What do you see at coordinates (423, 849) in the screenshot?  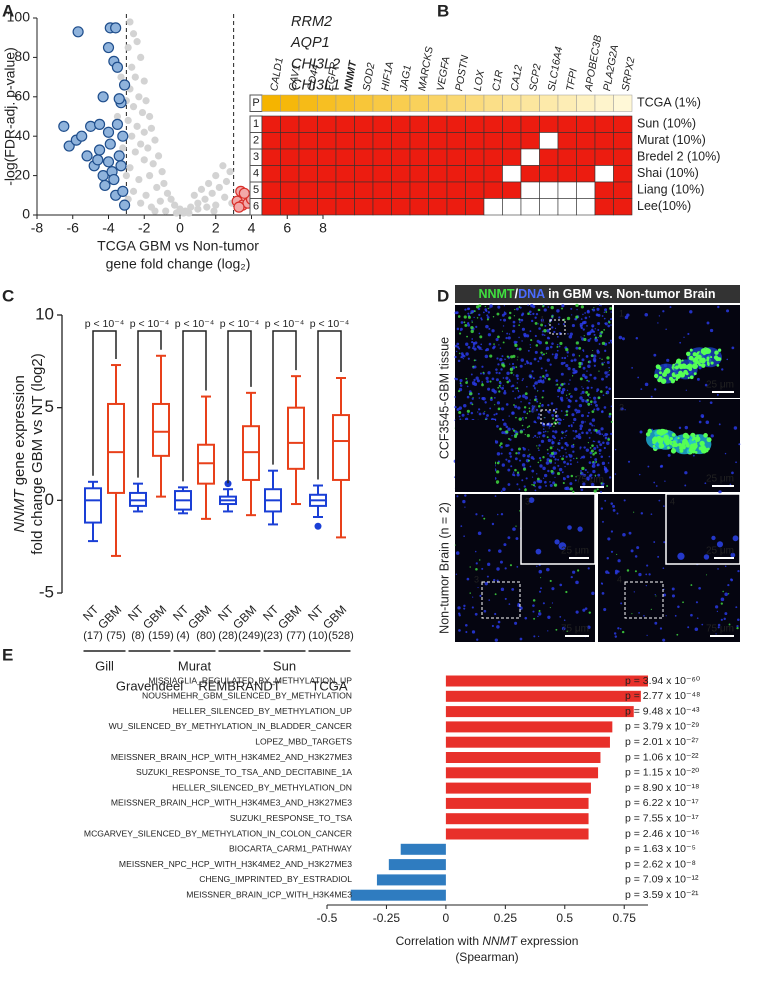 I see `bar` at bounding box center [423, 849].